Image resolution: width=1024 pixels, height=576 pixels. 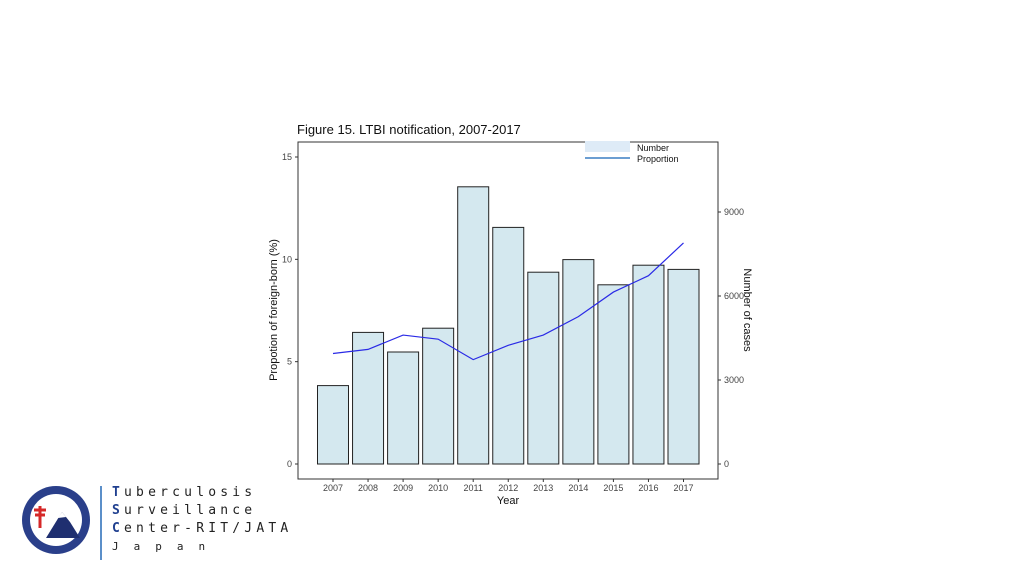 I want to click on bar-2016, so click(x=648, y=364).